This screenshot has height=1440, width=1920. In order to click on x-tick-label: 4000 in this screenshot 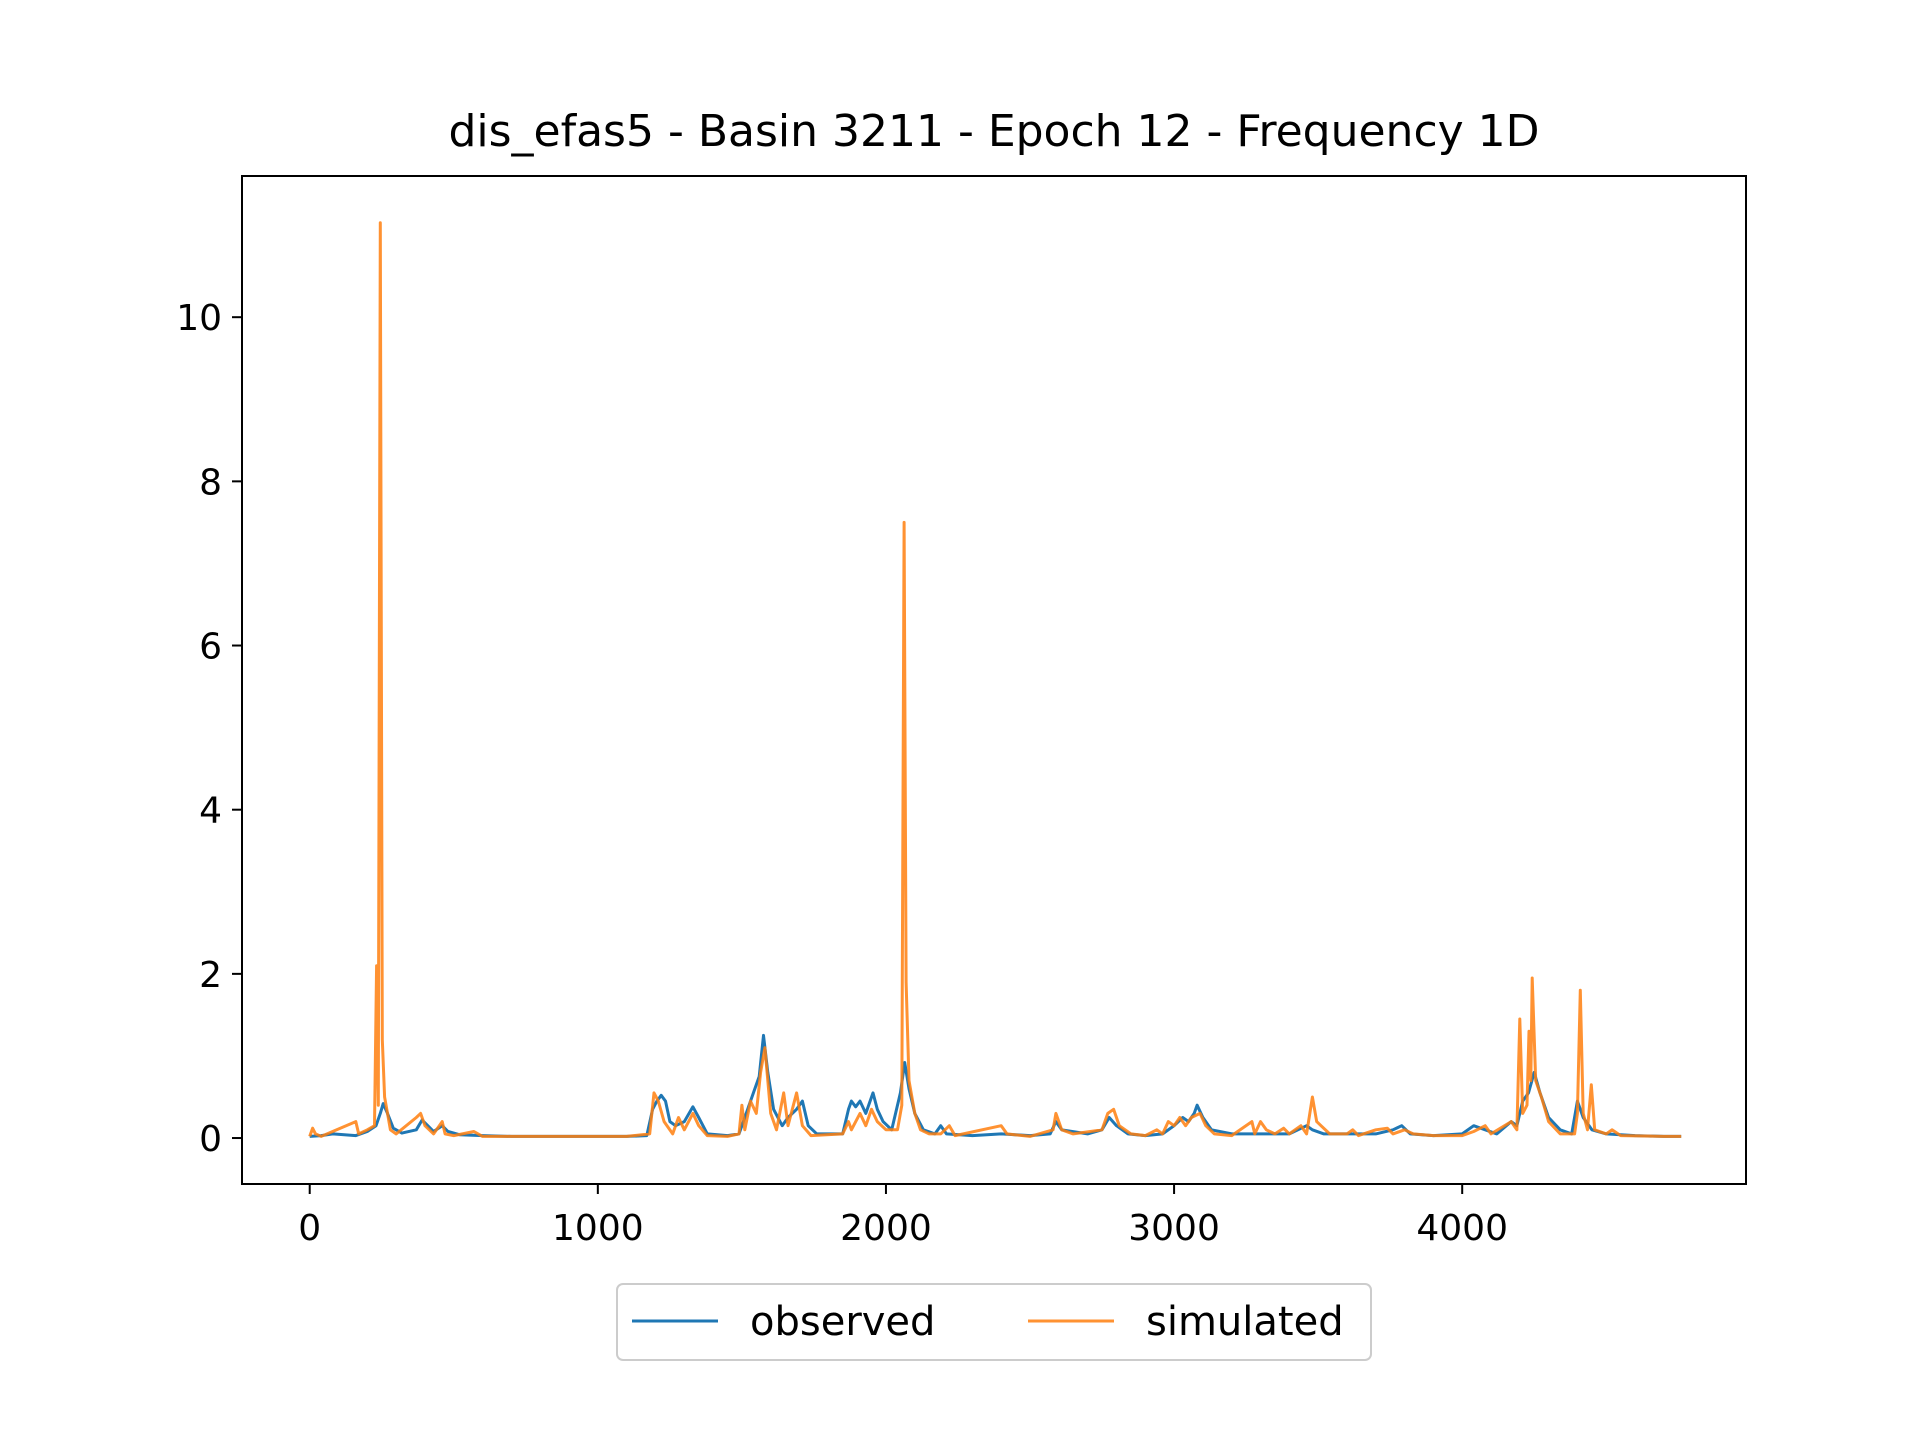, I will do `click(1462, 1228)`.